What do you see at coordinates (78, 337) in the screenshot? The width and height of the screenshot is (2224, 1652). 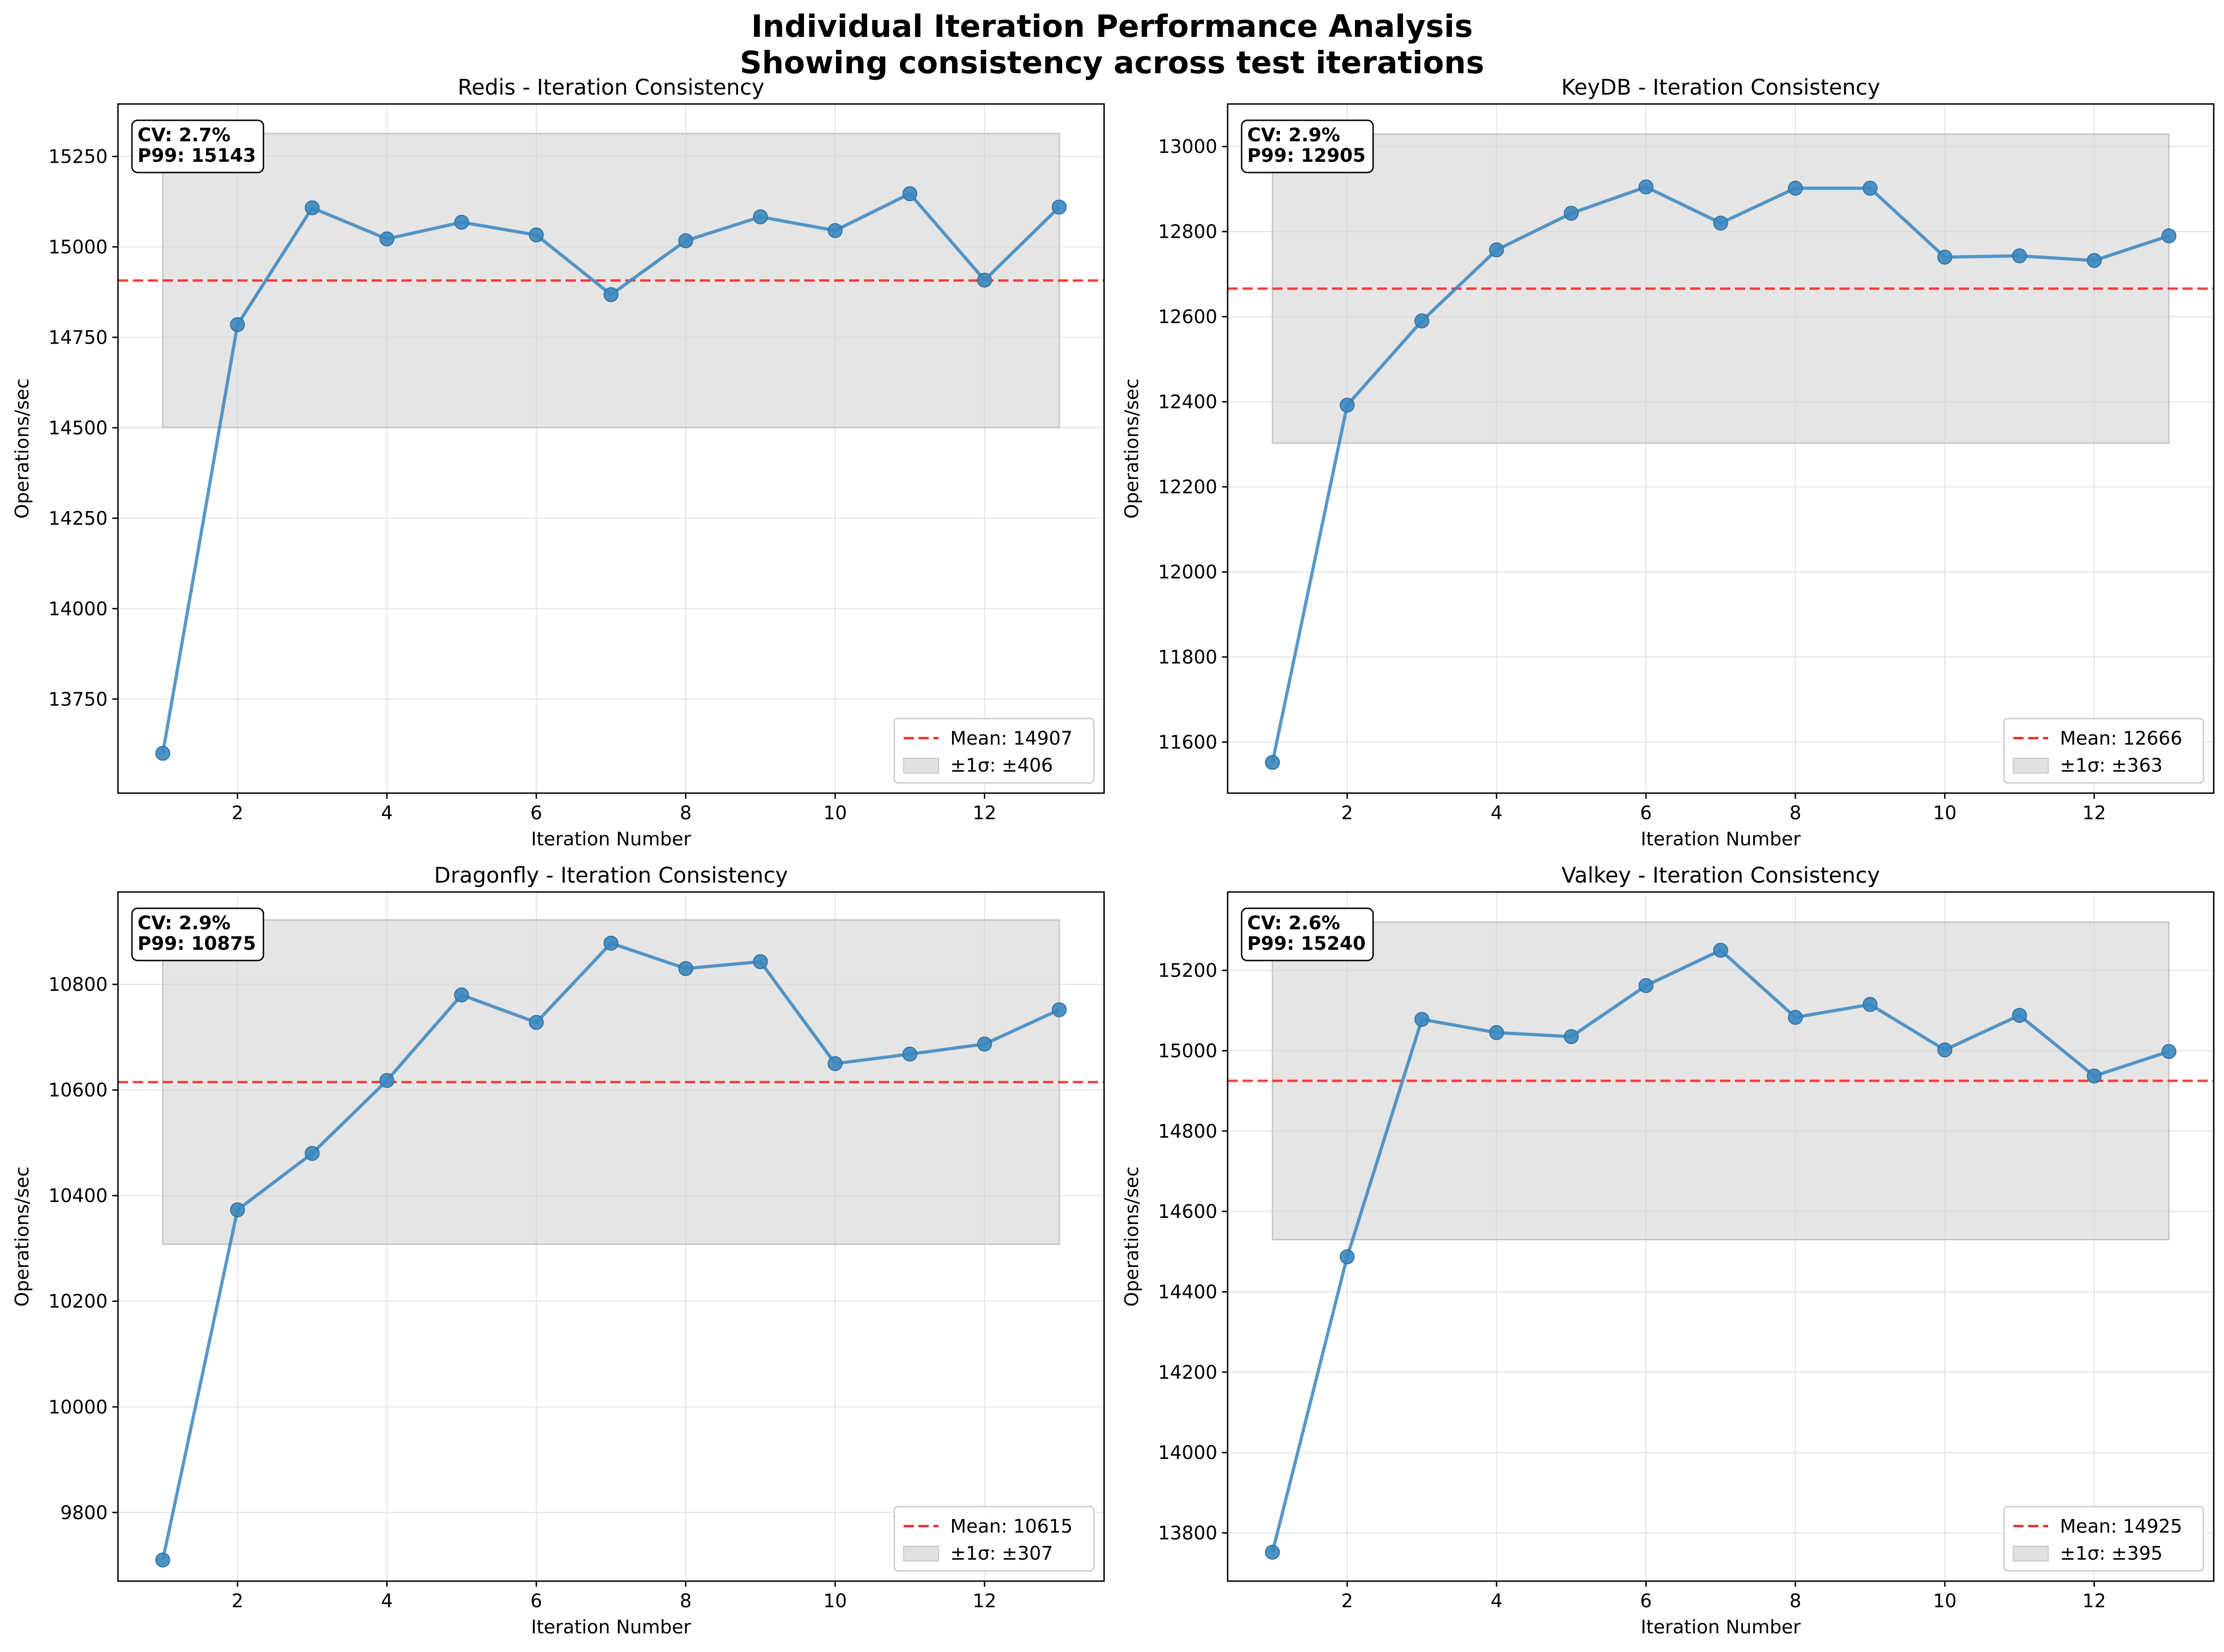 I see `y-tick-label: 14750` at bounding box center [78, 337].